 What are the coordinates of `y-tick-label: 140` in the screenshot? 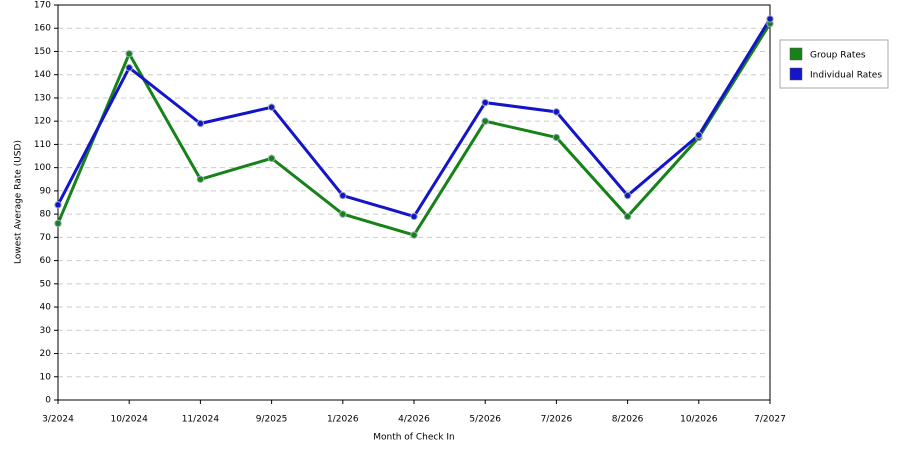 It's located at (42, 75).